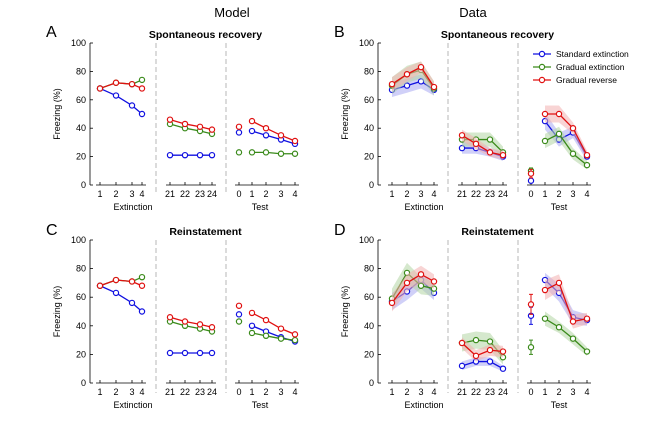  Describe the element at coordinates (81, 128) in the screenshot. I see `y-tick-label: 40` at that location.